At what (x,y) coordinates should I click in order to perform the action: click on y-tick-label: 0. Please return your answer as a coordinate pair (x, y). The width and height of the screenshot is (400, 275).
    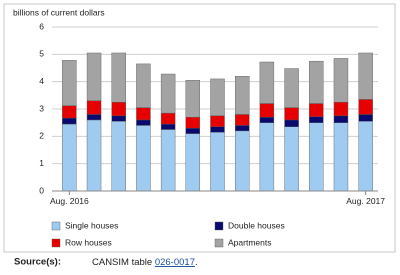
    Looking at the image, I should click on (41, 190).